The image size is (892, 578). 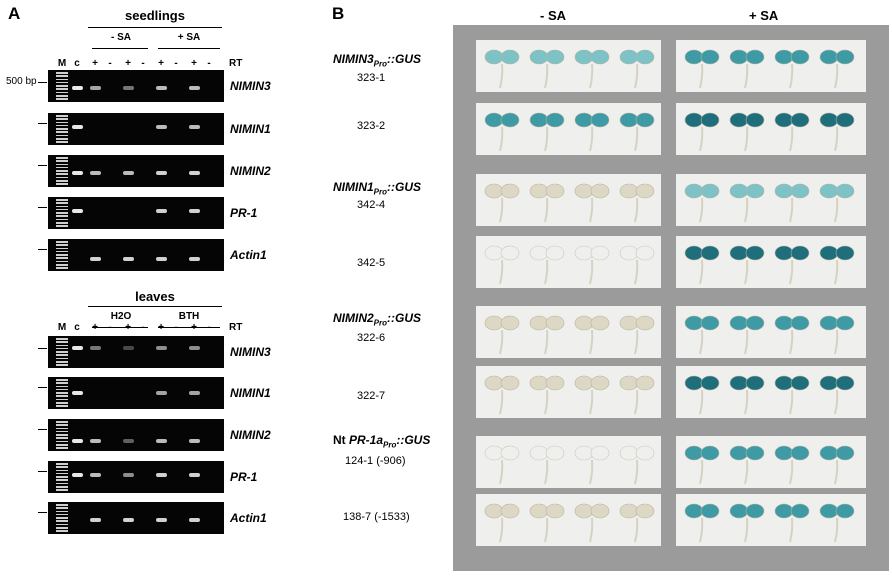 What do you see at coordinates (155, 15) in the screenshot?
I see `seedlings-title: seedlings` at bounding box center [155, 15].